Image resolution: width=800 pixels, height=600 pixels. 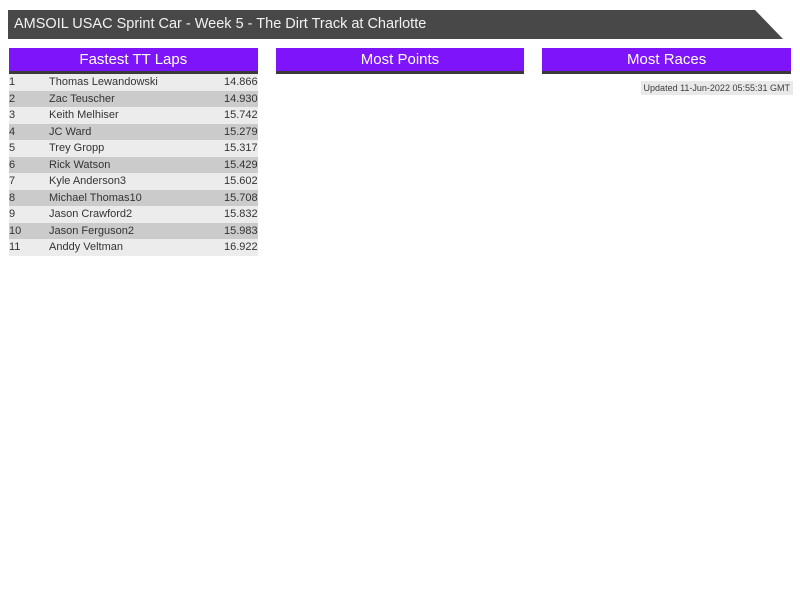 I want to click on table-row: 6 Rick Watson 15.429, so click(x=133, y=164).